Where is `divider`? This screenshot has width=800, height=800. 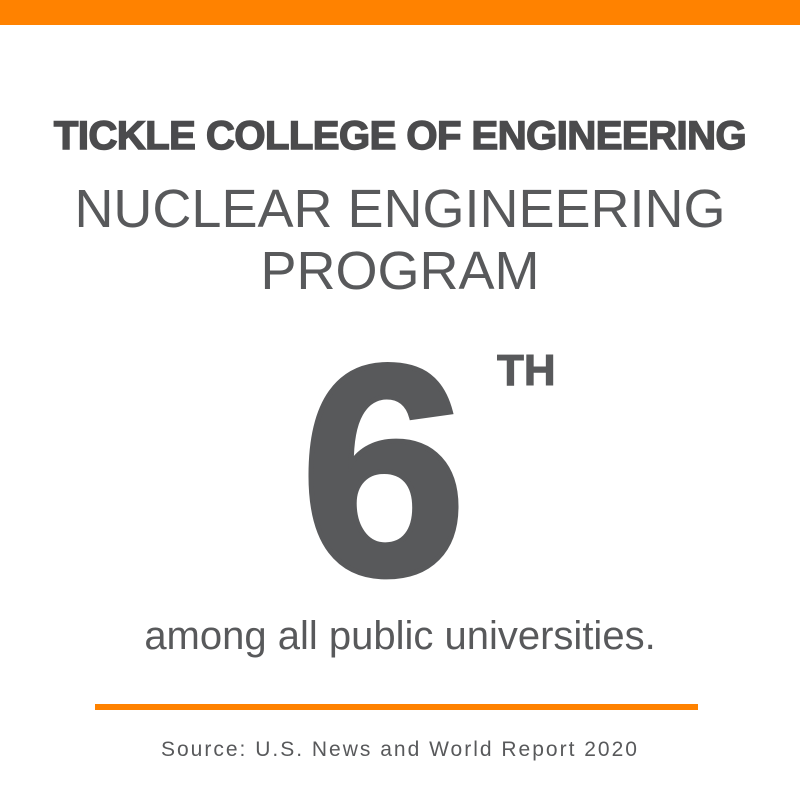
divider is located at coordinates (396, 707).